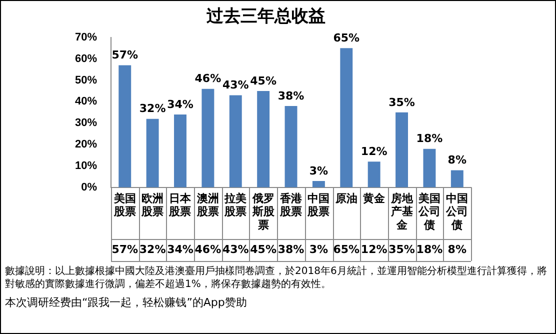 Image resolution: width=556 pixels, height=334 pixels. What do you see at coordinates (89, 187) in the screenshot?
I see `y-tick-label: 0%` at bounding box center [89, 187].